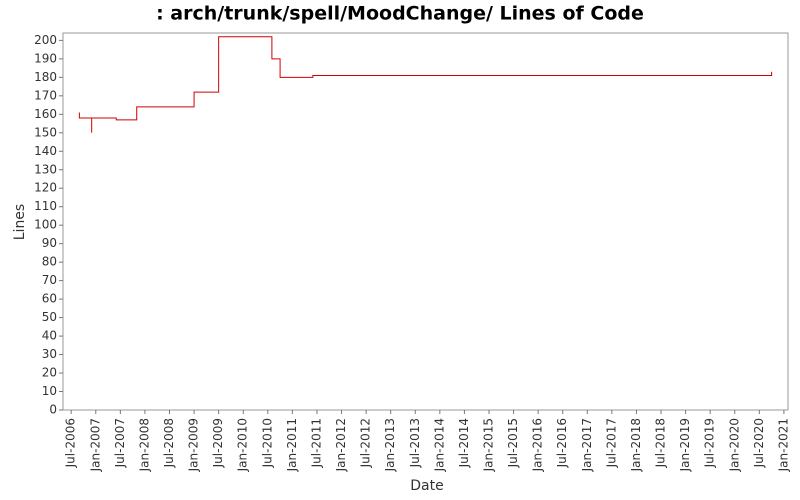 The height and width of the screenshot is (500, 800). I want to click on x-tick-label: Jul-2013, so click(415, 443).